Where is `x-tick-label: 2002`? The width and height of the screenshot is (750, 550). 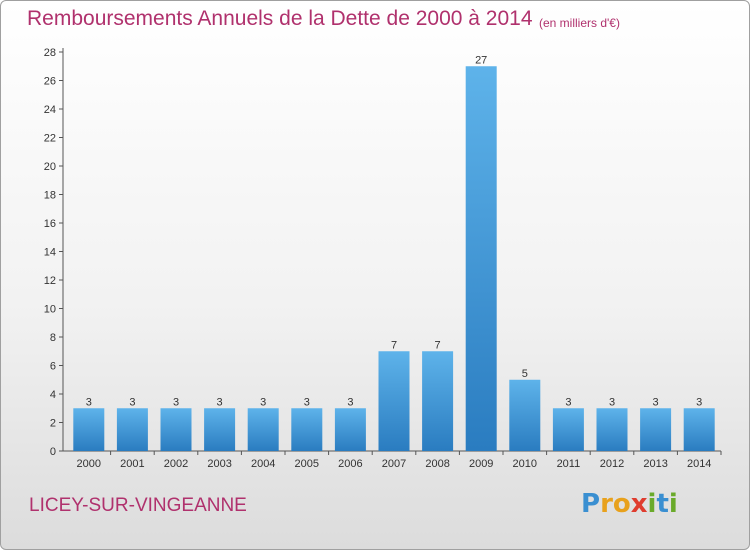
x-tick-label: 2002 is located at coordinates (176, 464).